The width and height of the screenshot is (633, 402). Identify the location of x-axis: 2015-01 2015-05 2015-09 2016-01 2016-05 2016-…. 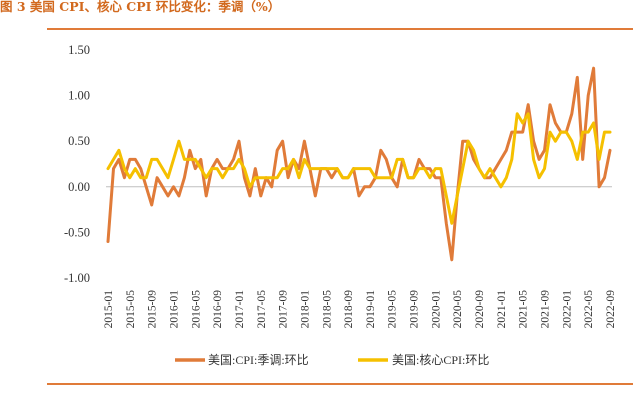
(360, 309).